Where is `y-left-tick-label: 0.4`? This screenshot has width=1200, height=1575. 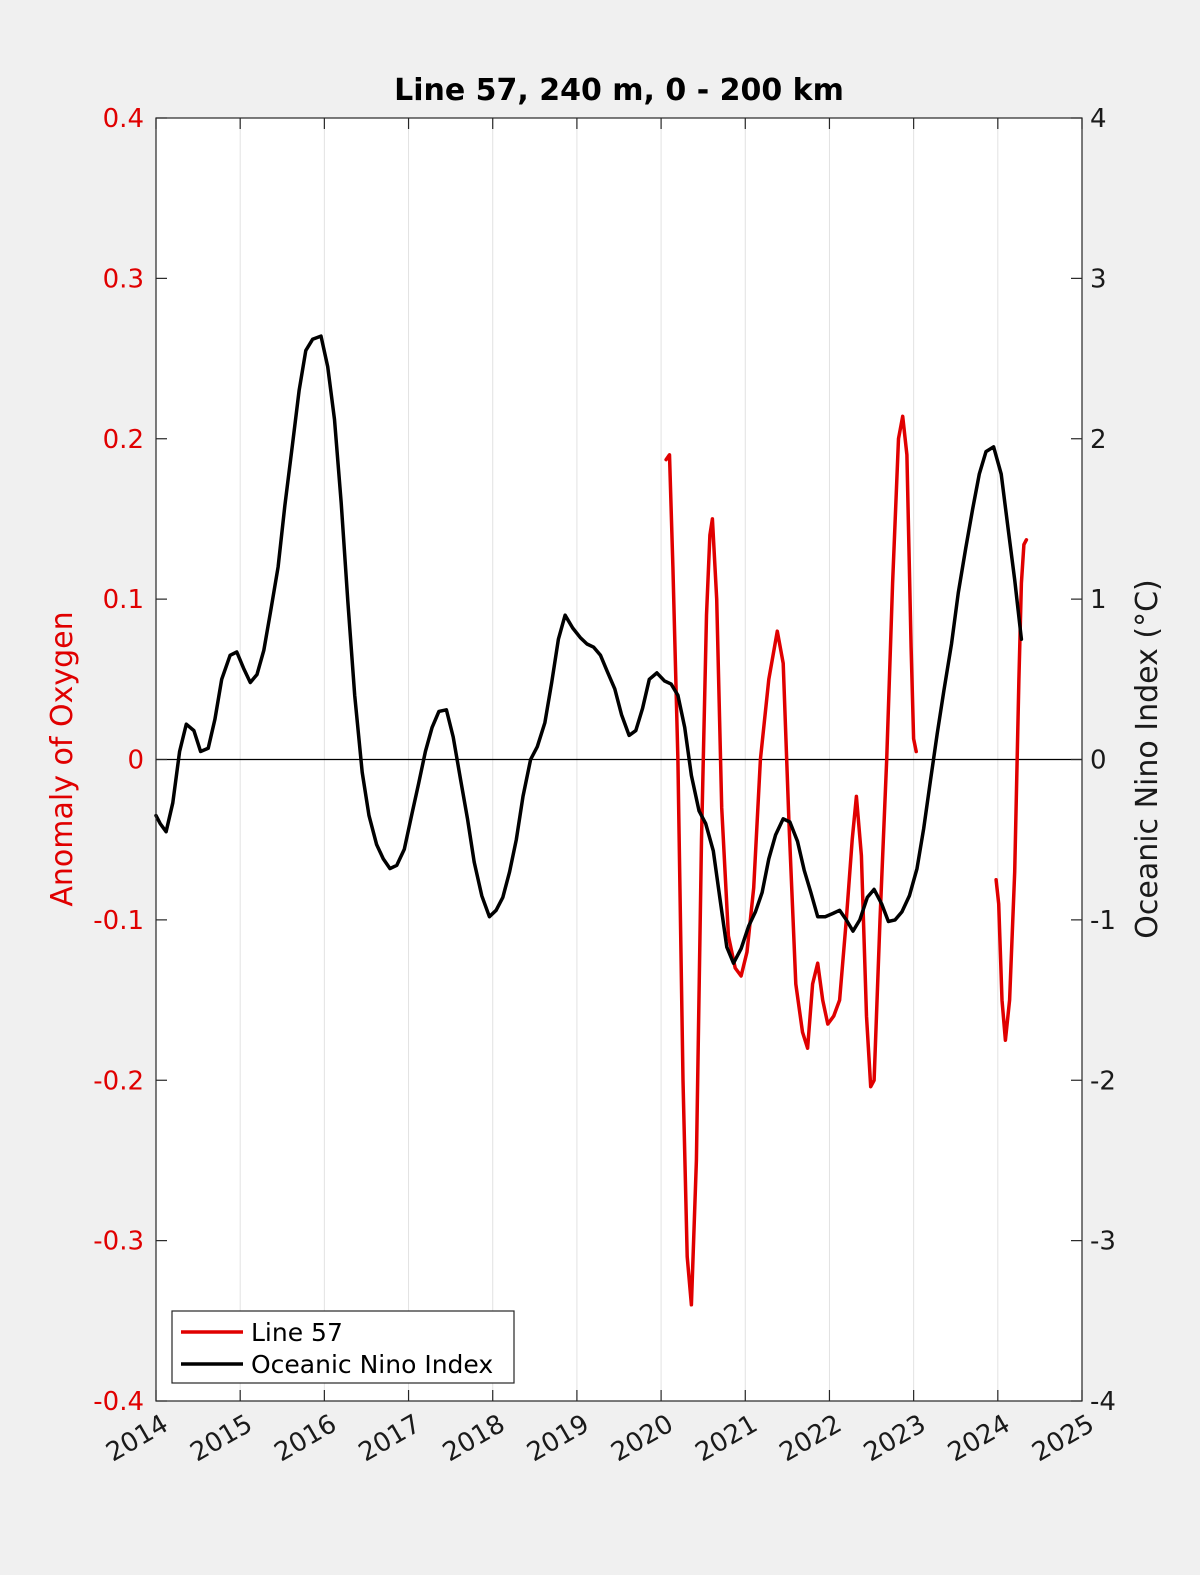
y-left-tick-label: 0.4 is located at coordinates (123, 119).